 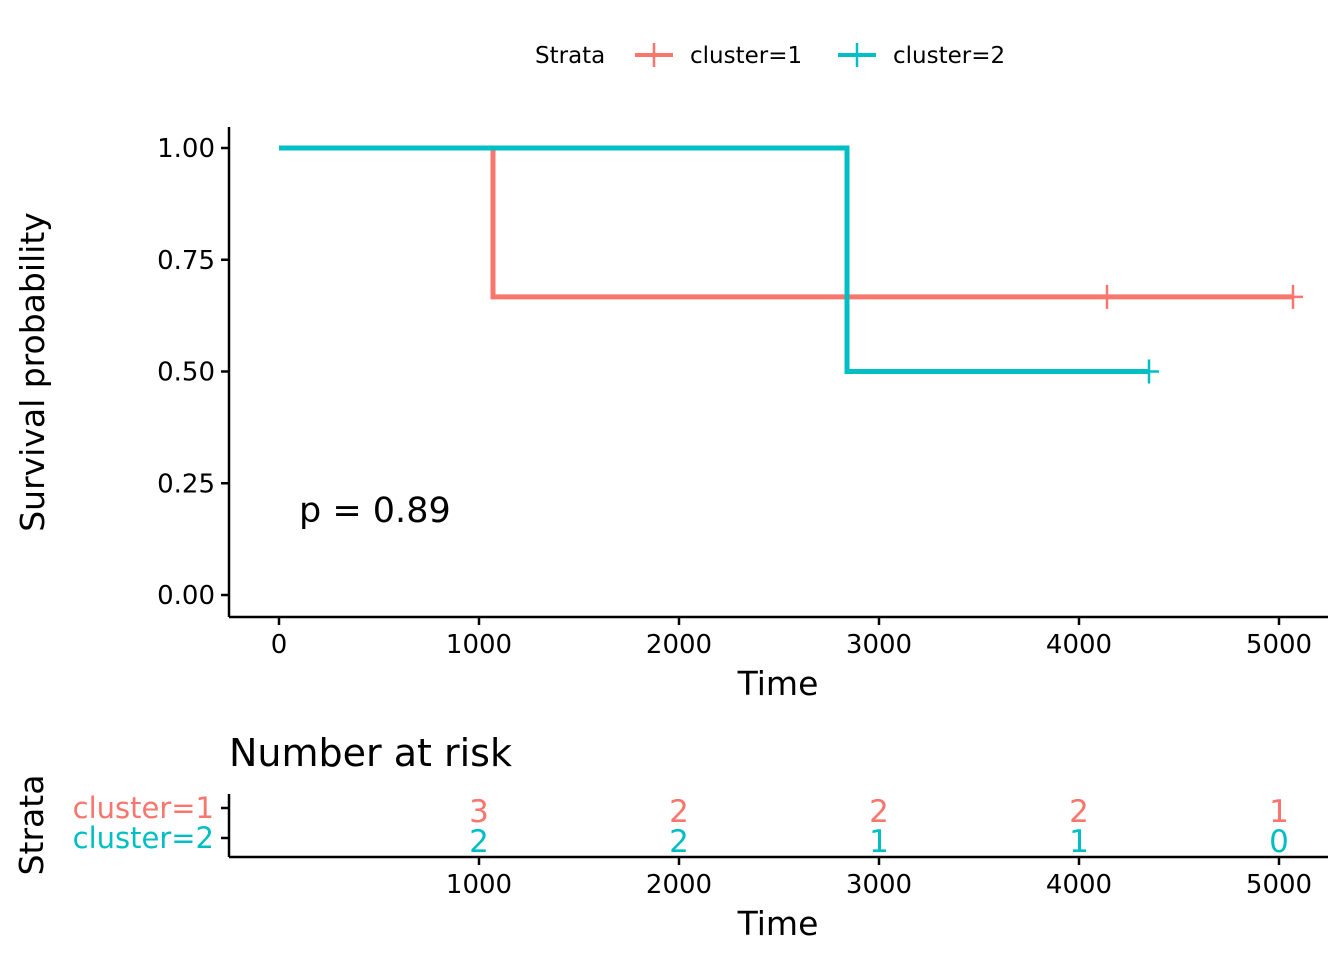 I want to click on legend-title: Strata, so click(x=570, y=56).